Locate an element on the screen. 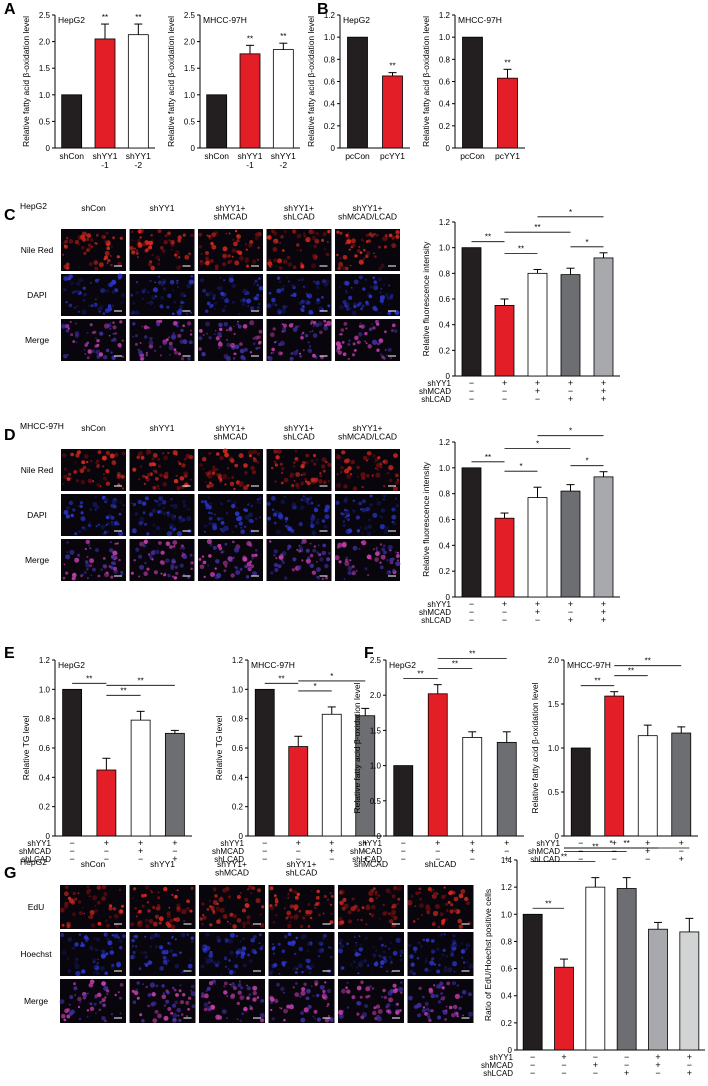 This screenshot has height=1086, width=708. condition-sign: − is located at coordinates (647, 859).